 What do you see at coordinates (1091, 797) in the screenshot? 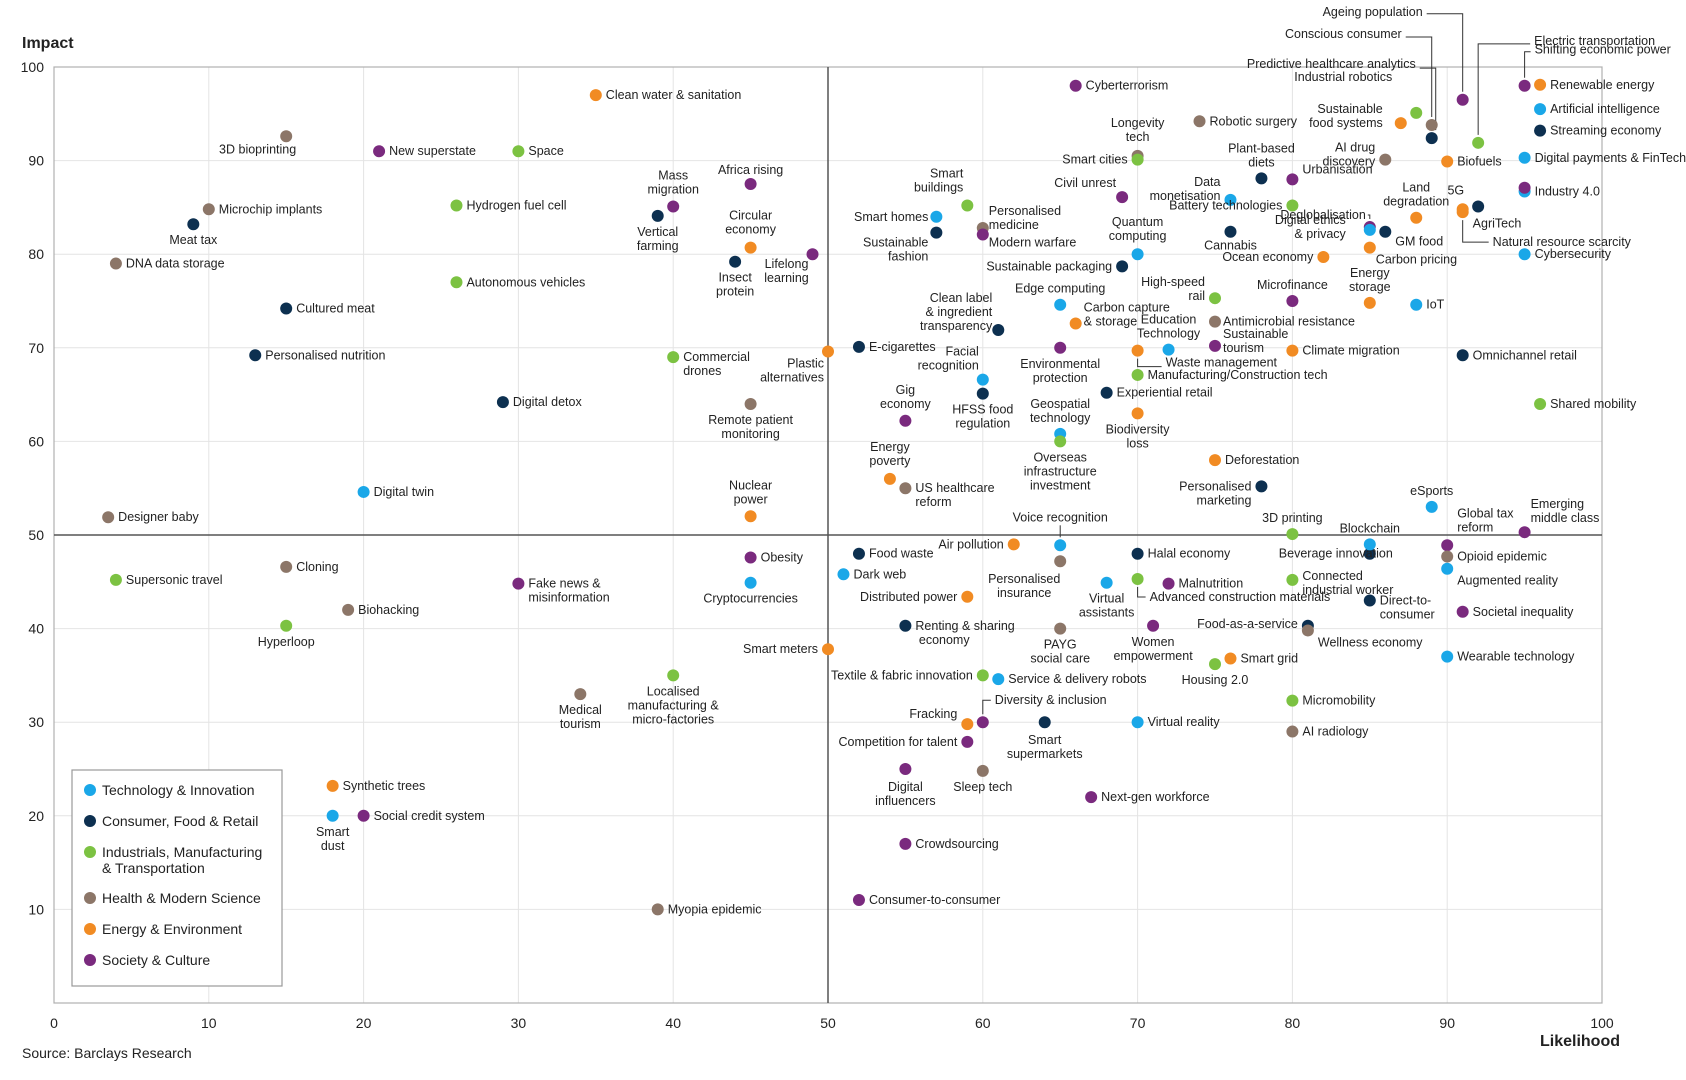
I see `point-next-gen-workforce` at bounding box center [1091, 797].